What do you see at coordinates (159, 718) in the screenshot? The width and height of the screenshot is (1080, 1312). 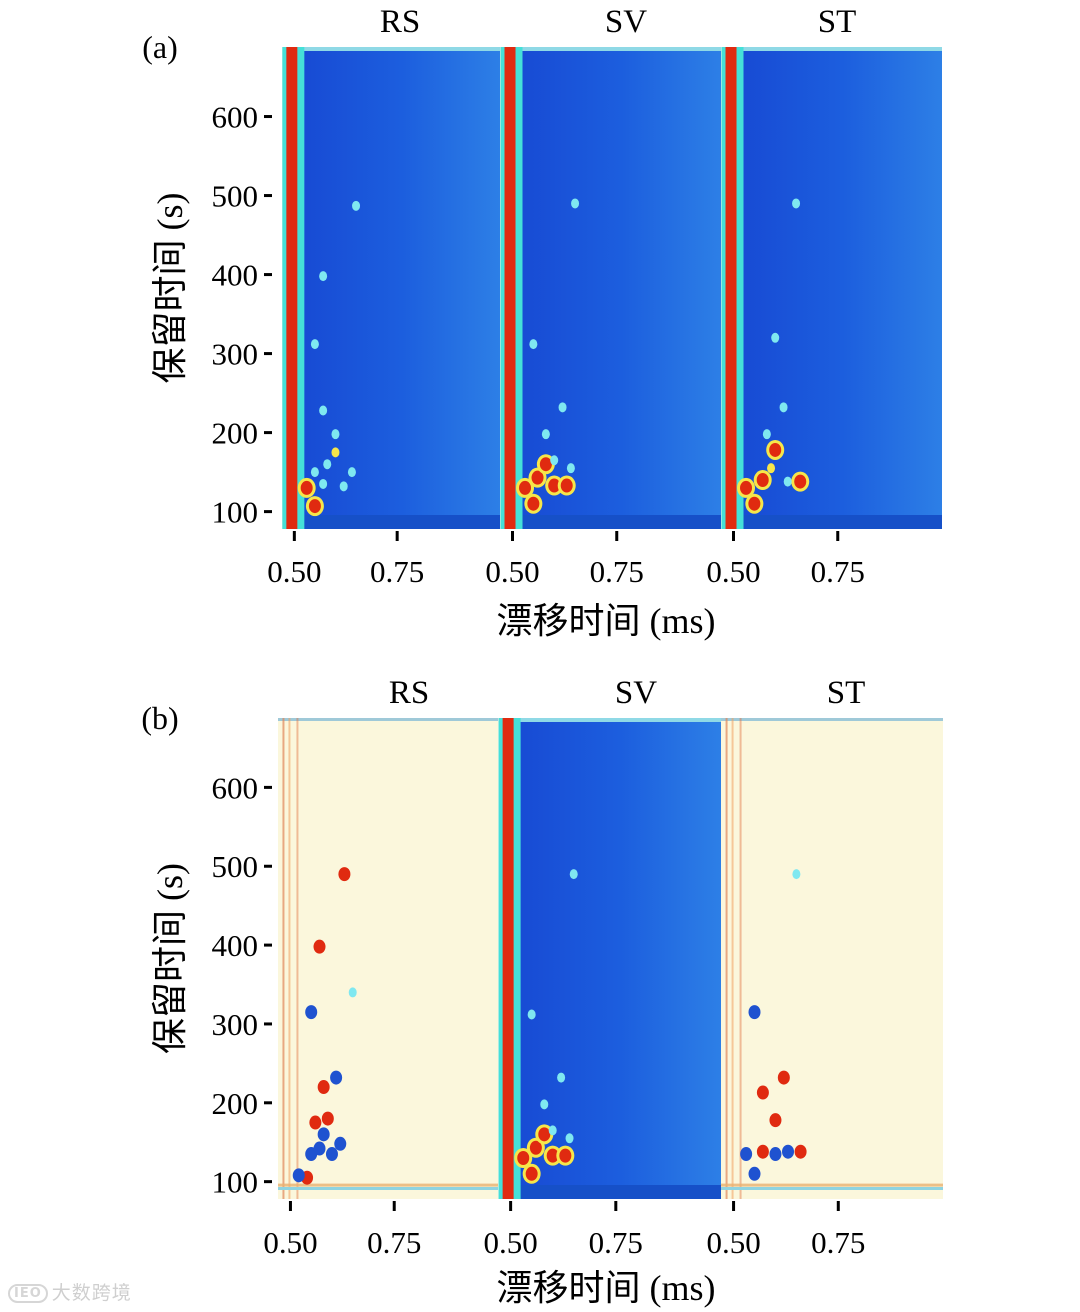 I see `panel-label: (b)` at bounding box center [159, 718].